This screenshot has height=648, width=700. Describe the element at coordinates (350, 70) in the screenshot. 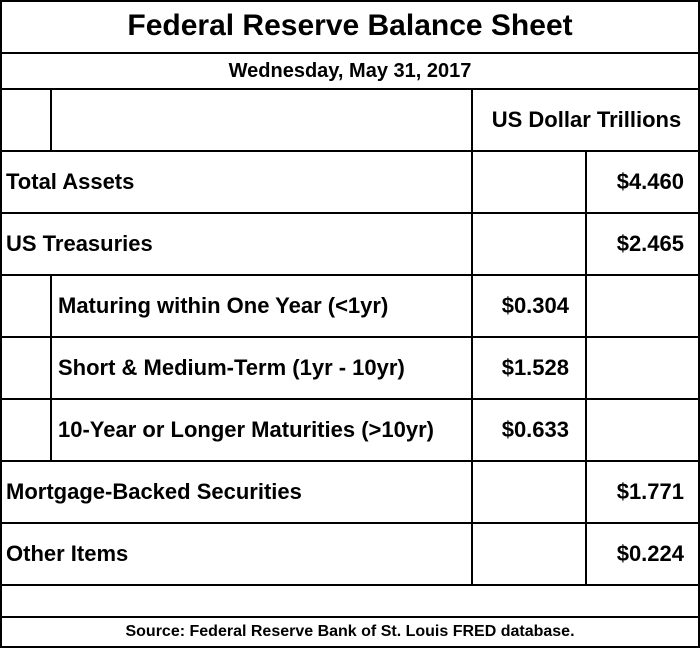

I see `table-date: Wednesday, May 31, 2017` at that location.